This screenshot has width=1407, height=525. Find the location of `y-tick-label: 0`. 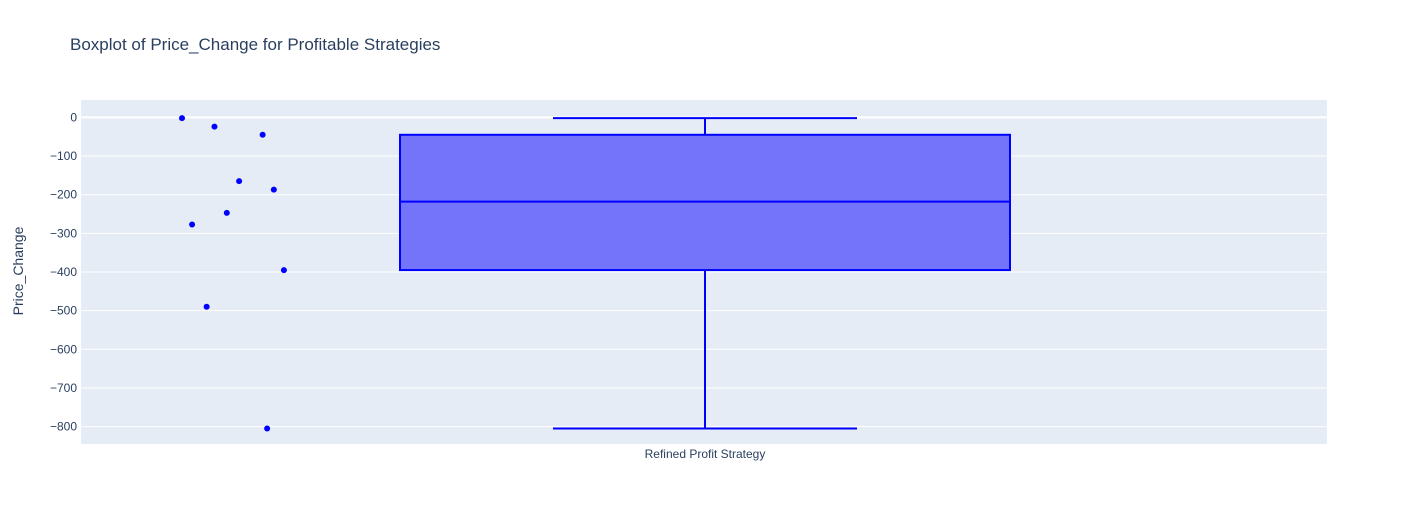

y-tick-label: 0 is located at coordinates (73, 117).